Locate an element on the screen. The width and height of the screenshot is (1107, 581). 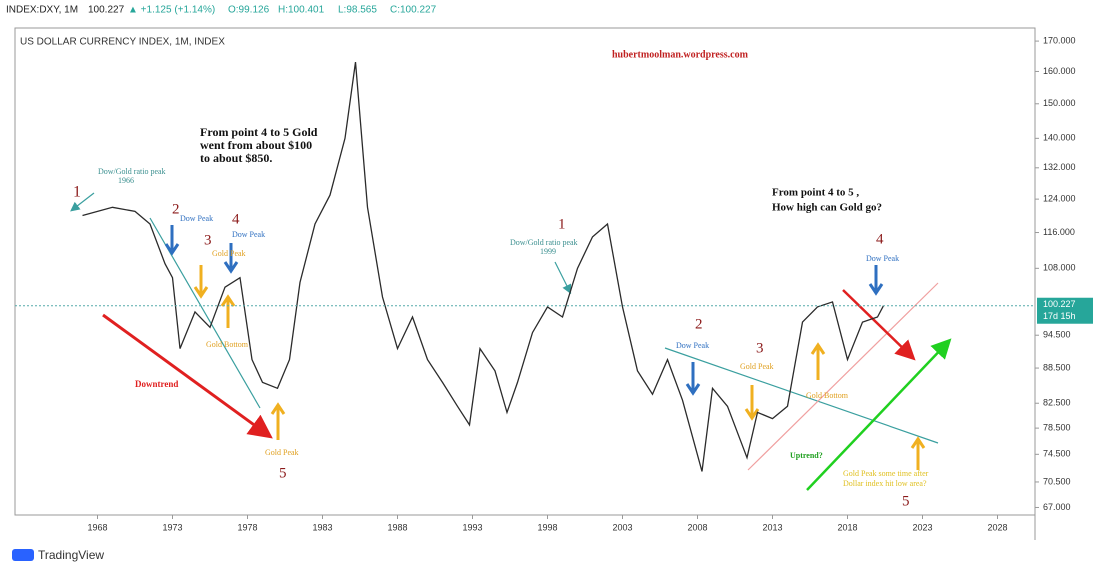
y-tick-label: 108.000 is located at coordinates (1059, 268).